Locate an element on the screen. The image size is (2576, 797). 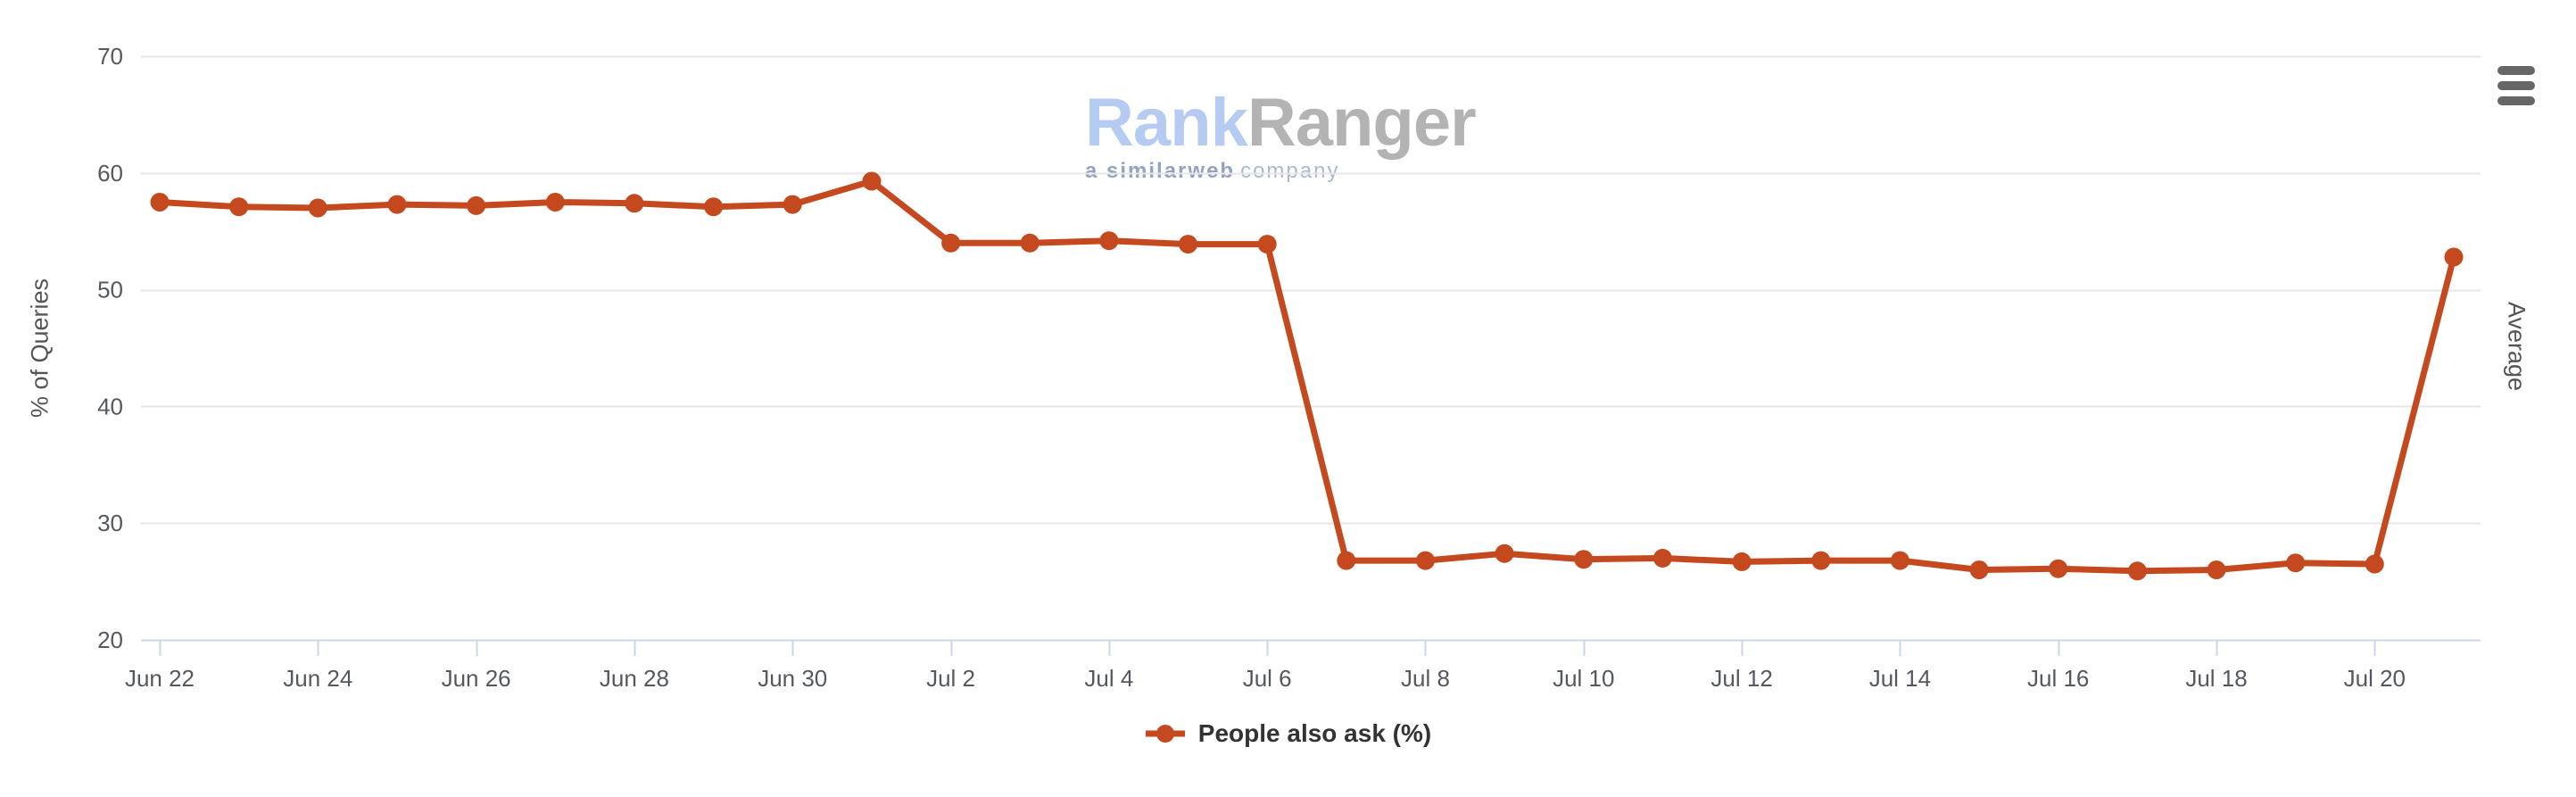
y-tick-label: 20 is located at coordinates (110, 640).